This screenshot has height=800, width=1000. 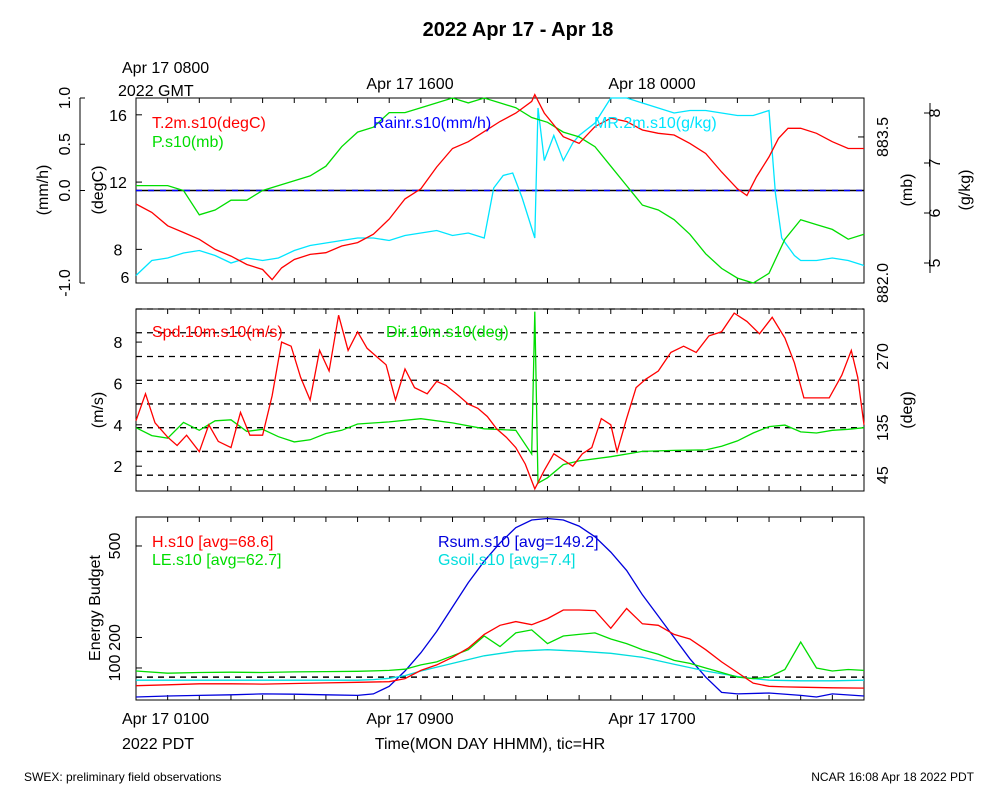 What do you see at coordinates (506, 560) in the screenshot?
I see `legend-gsoil: Gsoil.s10 [avg=7.4]` at bounding box center [506, 560].